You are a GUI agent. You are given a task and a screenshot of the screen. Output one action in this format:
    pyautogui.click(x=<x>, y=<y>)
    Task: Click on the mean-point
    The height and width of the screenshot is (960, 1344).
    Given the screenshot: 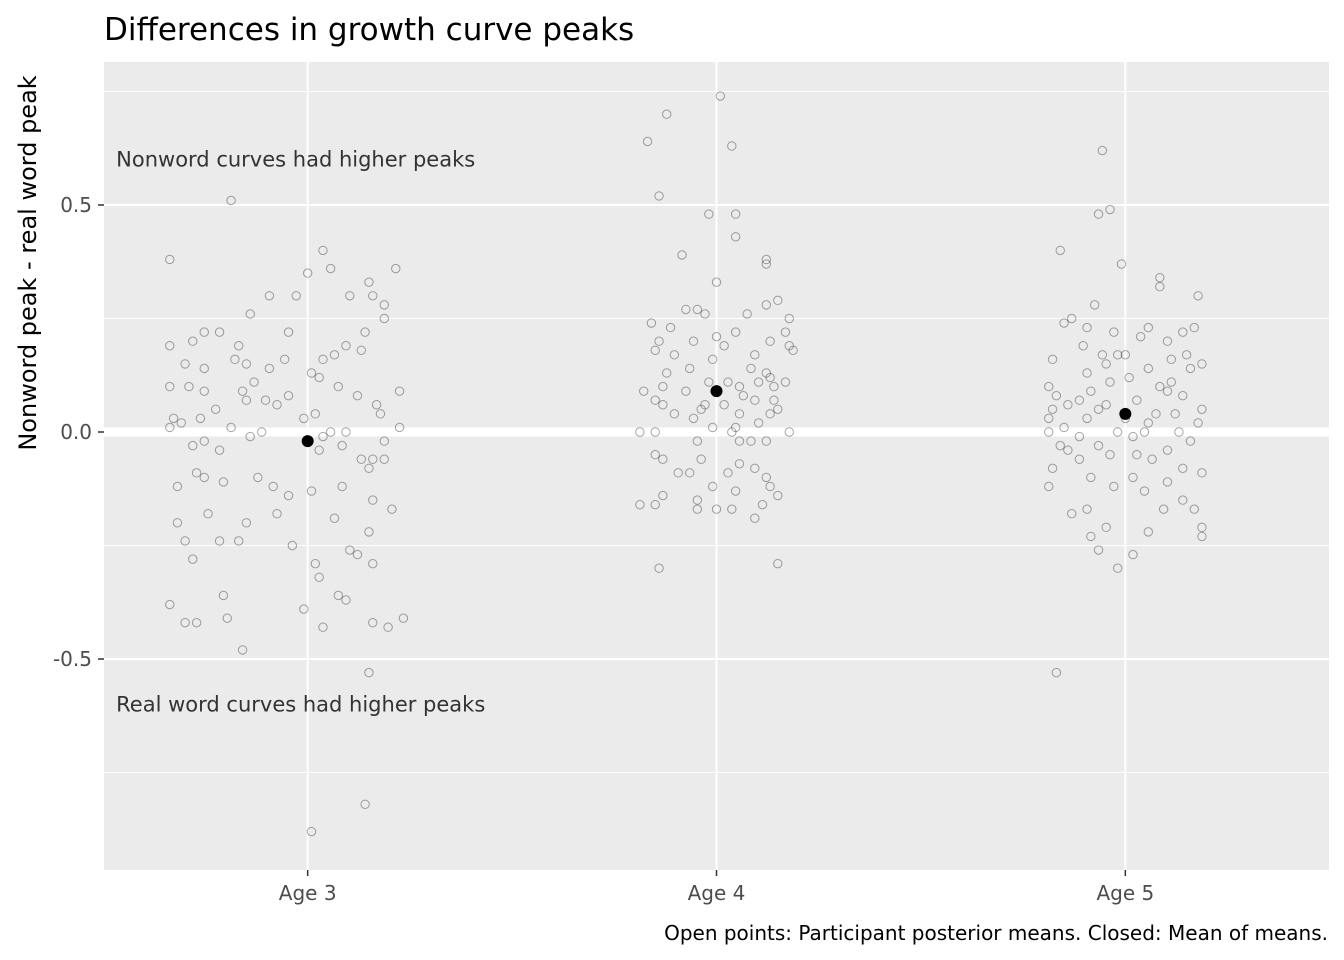 What is the action you would take?
    pyautogui.click(x=716, y=391)
    